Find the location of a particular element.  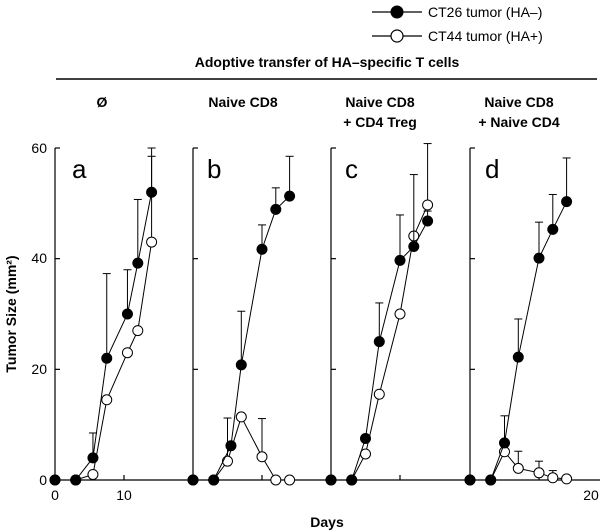

panel-header-d-line2: + Naive CD4 is located at coordinates (519, 122).